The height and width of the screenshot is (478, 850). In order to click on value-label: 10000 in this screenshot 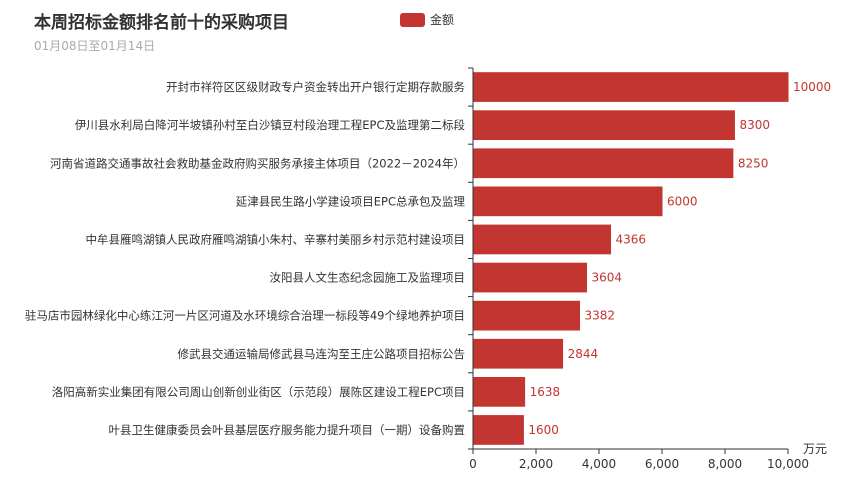, I will do `click(812, 87)`.